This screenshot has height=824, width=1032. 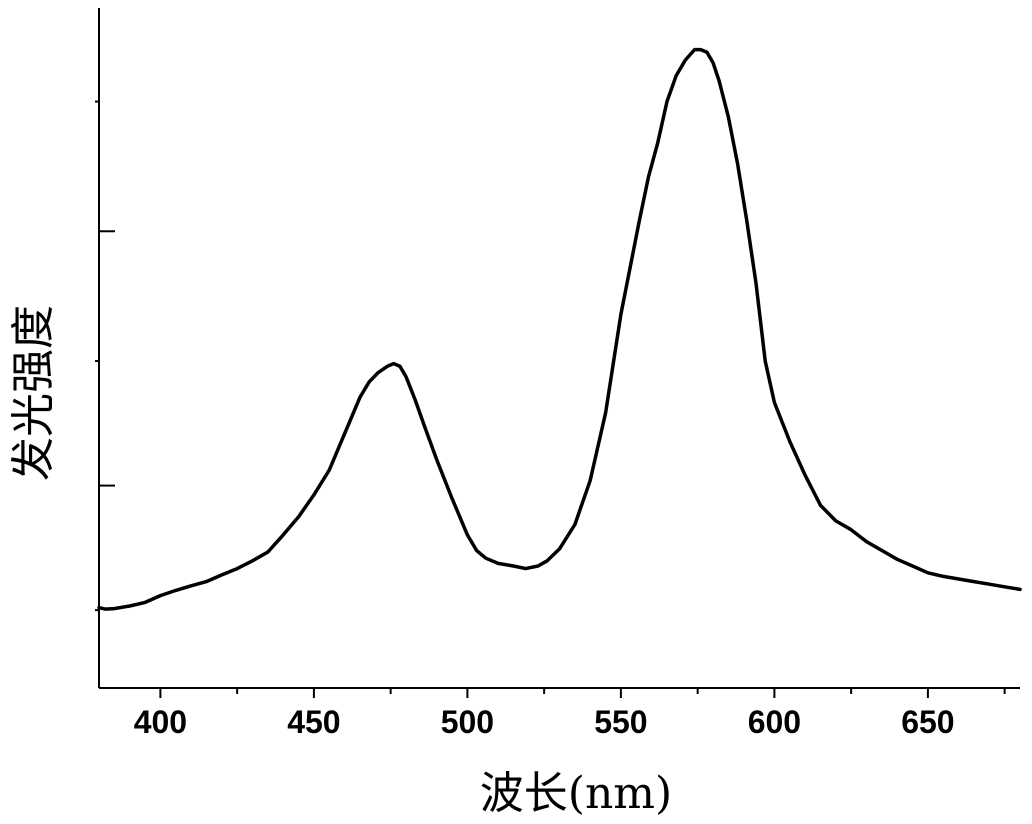 What do you see at coordinates (33, 393) in the screenshot?
I see `y-axis-title: 发光强度` at bounding box center [33, 393].